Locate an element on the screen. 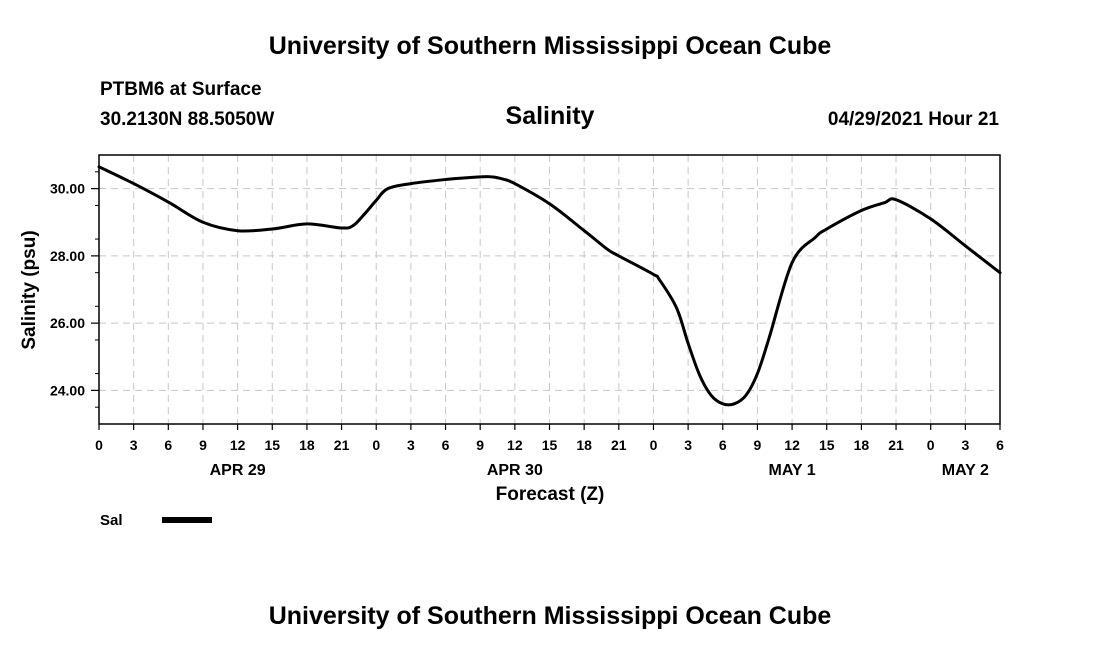 The height and width of the screenshot is (650, 1100). date-label: APR 29 is located at coordinates (238, 470).